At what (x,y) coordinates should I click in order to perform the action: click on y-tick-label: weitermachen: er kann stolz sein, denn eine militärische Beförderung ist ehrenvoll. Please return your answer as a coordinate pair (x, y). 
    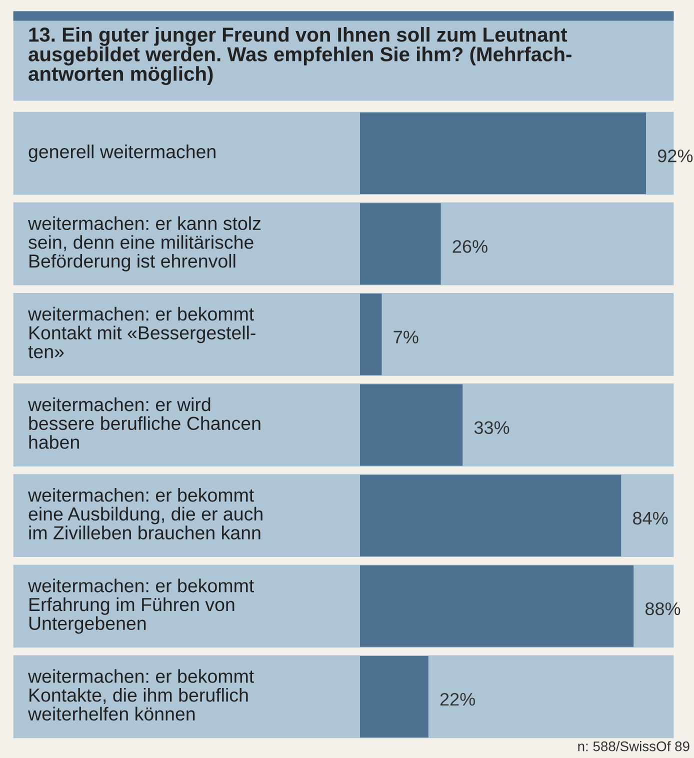
    Looking at the image, I should click on (144, 244).